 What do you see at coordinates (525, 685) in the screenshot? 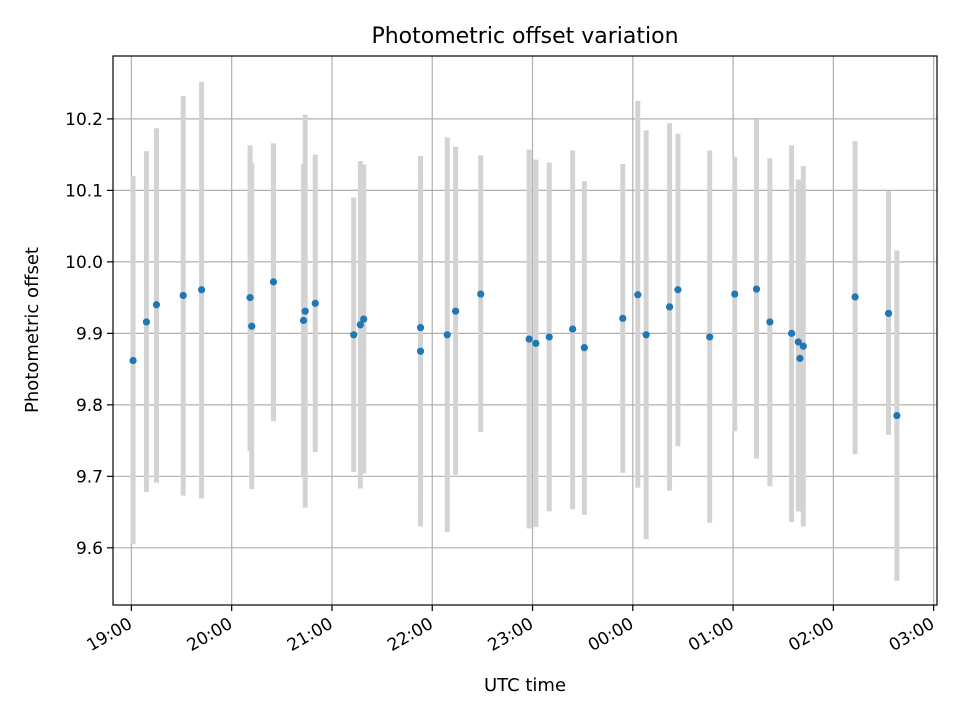
I see `x-axis-label: UTC time` at bounding box center [525, 685].